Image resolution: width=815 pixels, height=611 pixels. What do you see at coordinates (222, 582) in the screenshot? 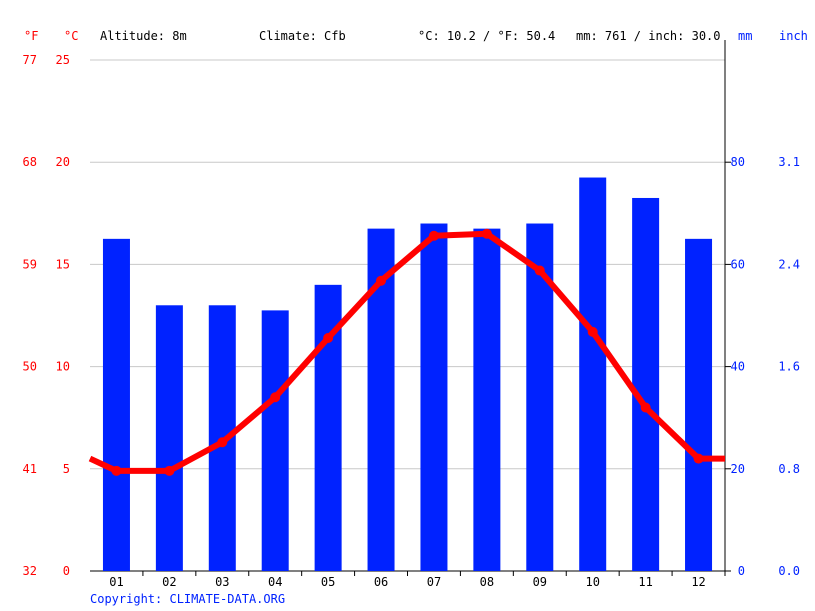
I see `month-label: 03` at bounding box center [222, 582].